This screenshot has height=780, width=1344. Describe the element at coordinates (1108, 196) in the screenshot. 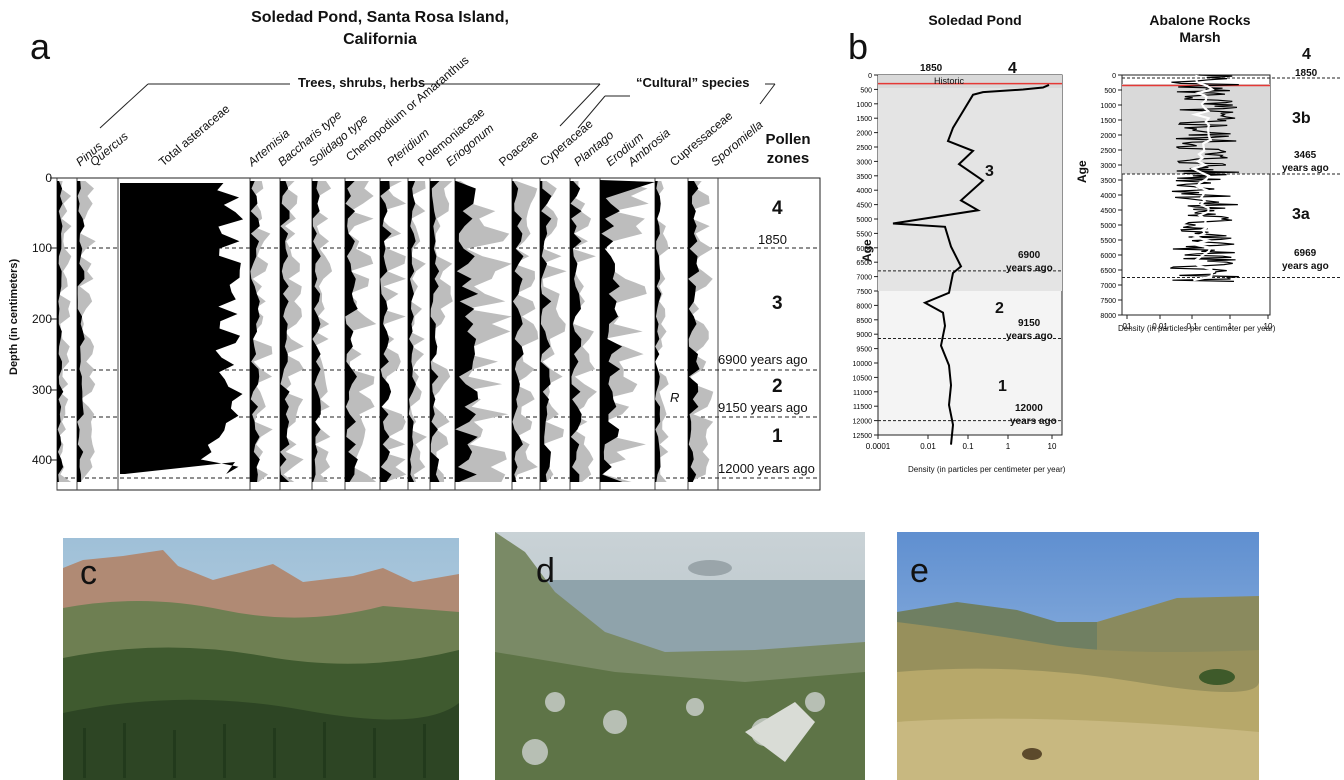

I see `b-right-ytick-label: 4000` at that location.